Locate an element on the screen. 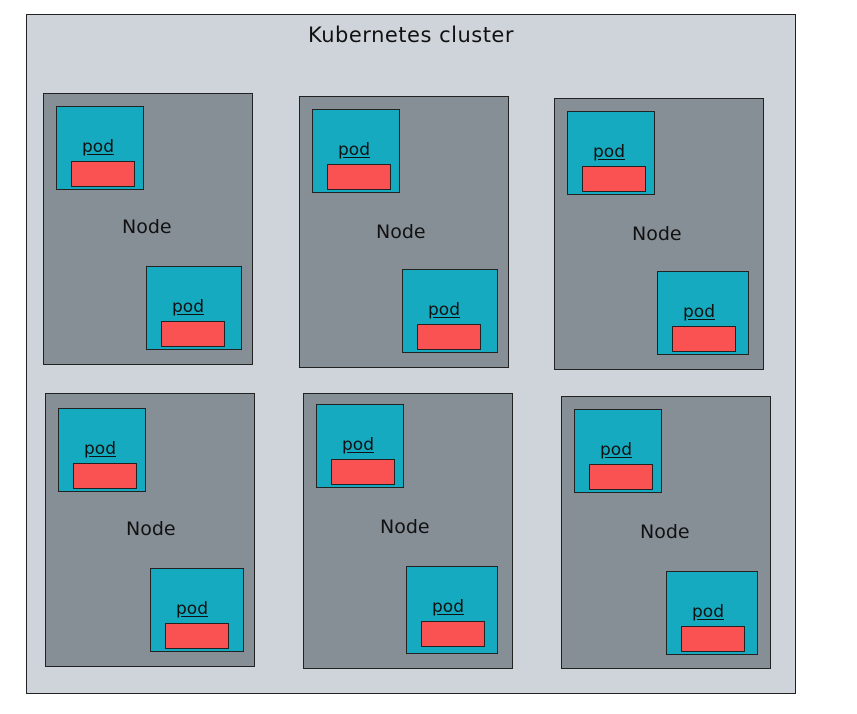 This screenshot has width=857, height=714. pod-4a: pod is located at coordinates (102, 450).